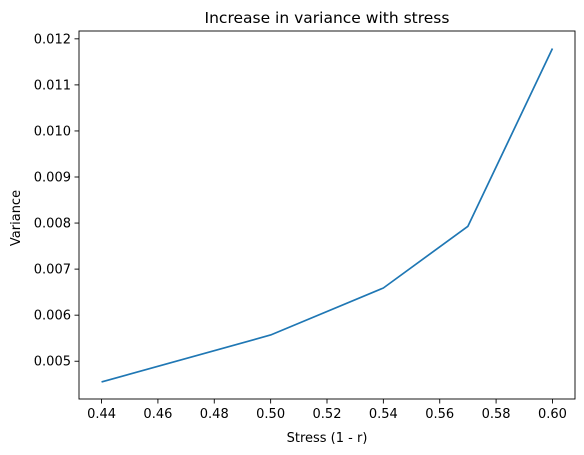 The width and height of the screenshot is (584, 455). What do you see at coordinates (16, 218) in the screenshot?
I see `y-axis-label: Variance` at bounding box center [16, 218].